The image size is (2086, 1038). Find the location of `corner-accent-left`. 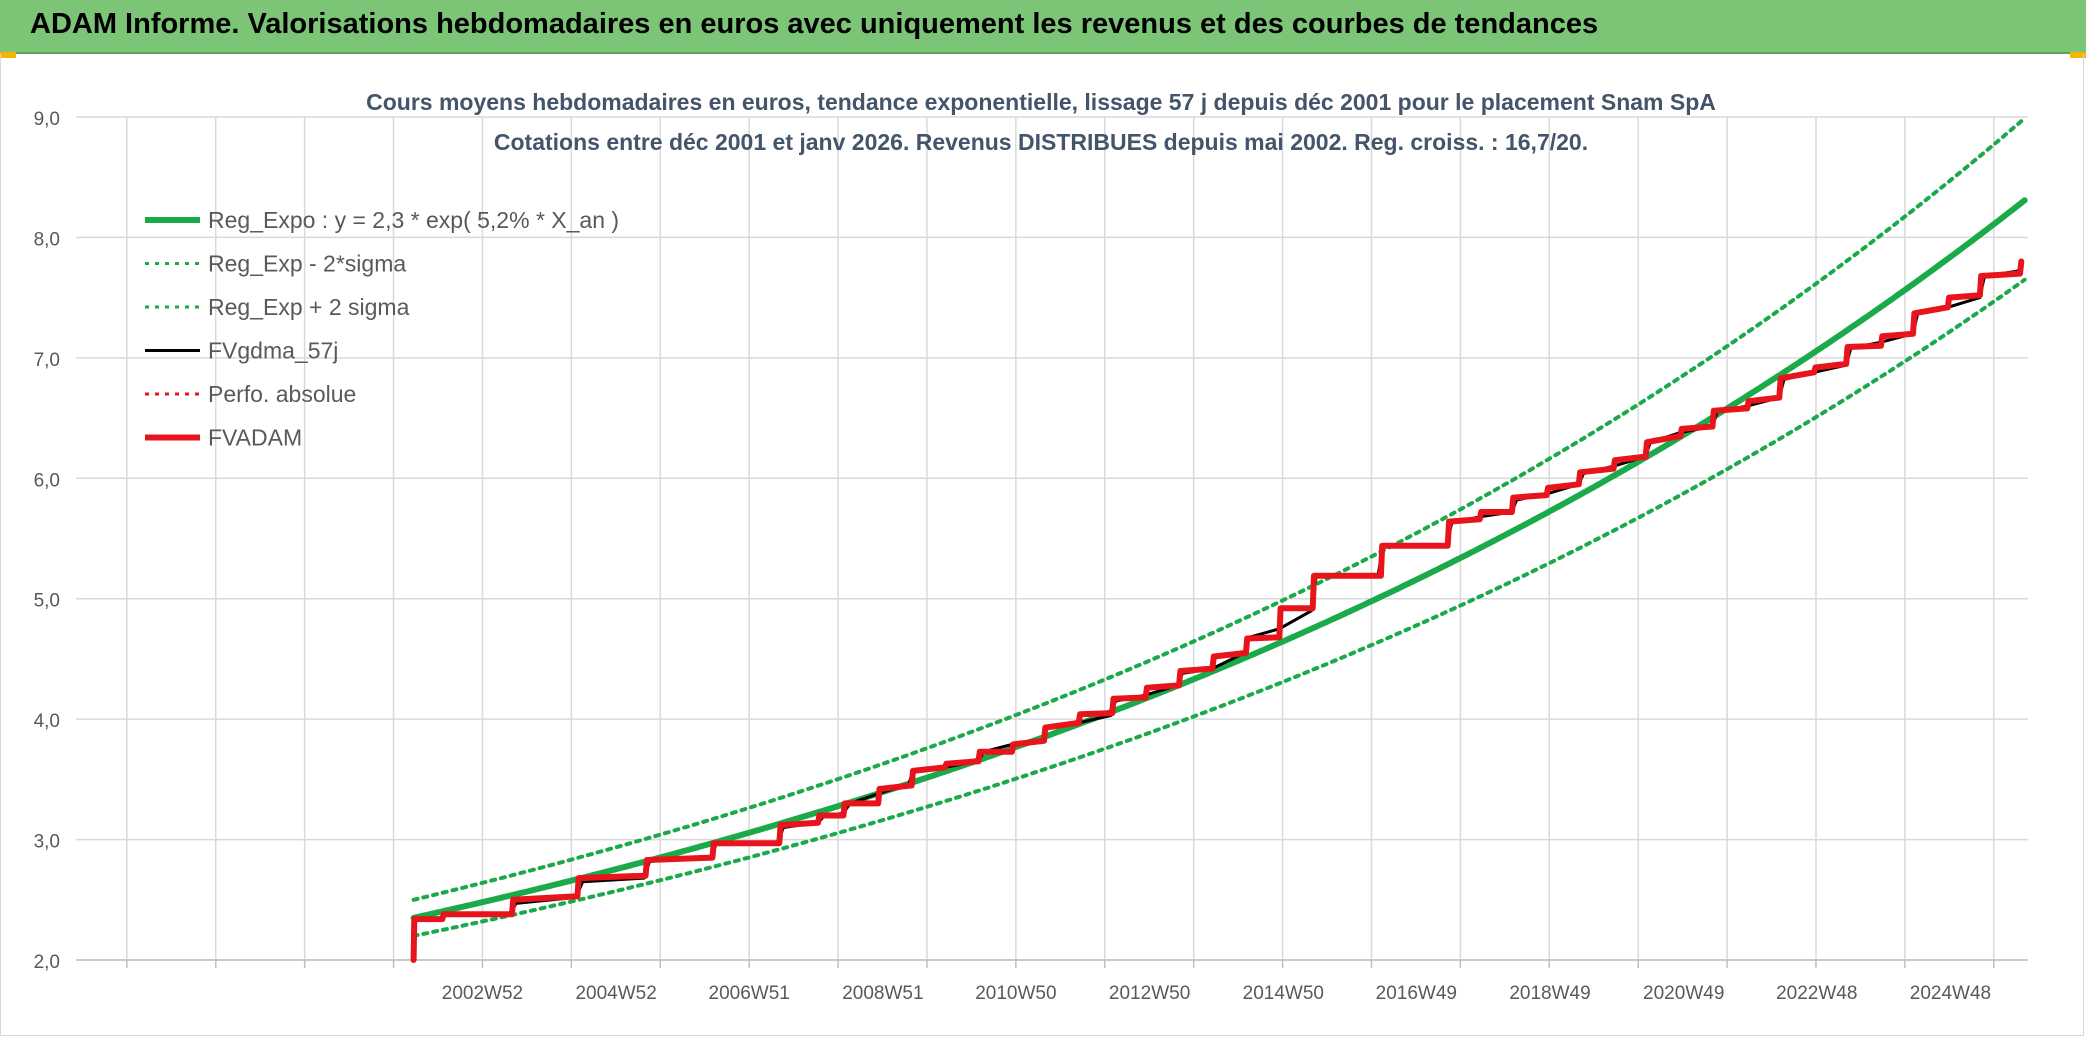

corner-accent-left is located at coordinates (8, 55).